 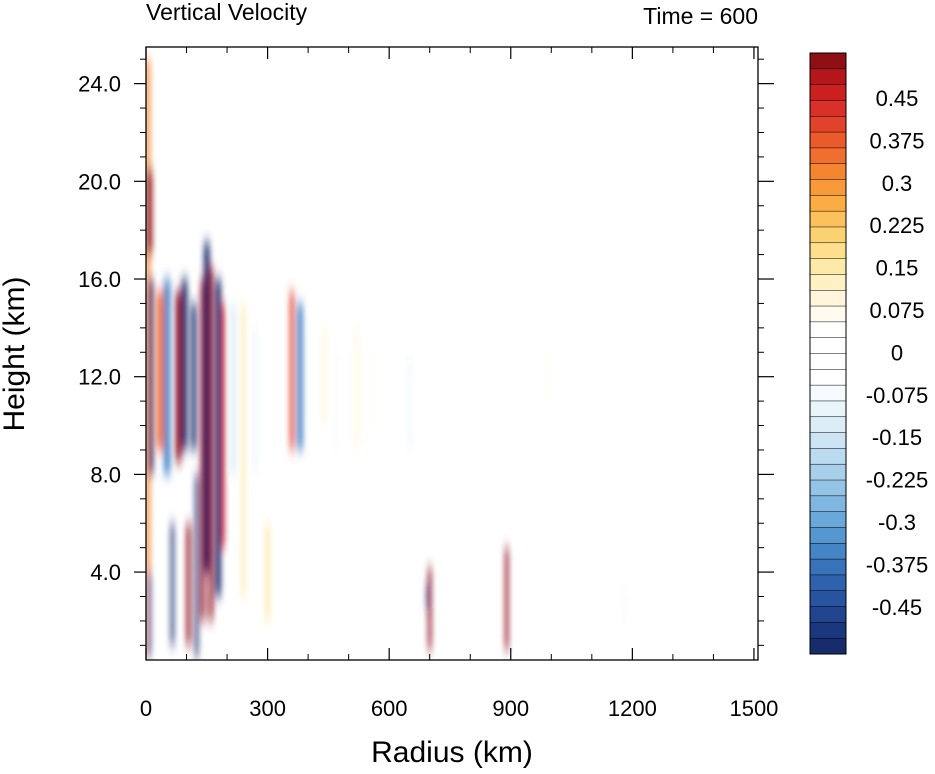 What do you see at coordinates (896, 140) in the screenshot?
I see `colorbar-label: 0.375` at bounding box center [896, 140].